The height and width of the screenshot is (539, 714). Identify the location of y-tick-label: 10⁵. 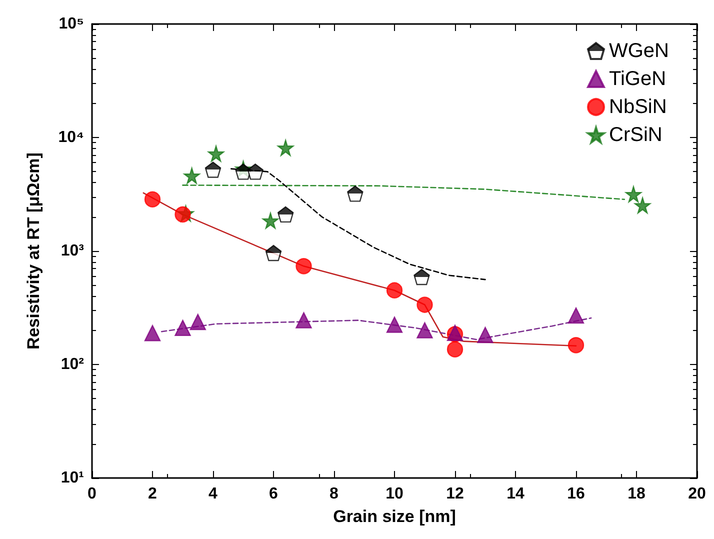
(71, 24).